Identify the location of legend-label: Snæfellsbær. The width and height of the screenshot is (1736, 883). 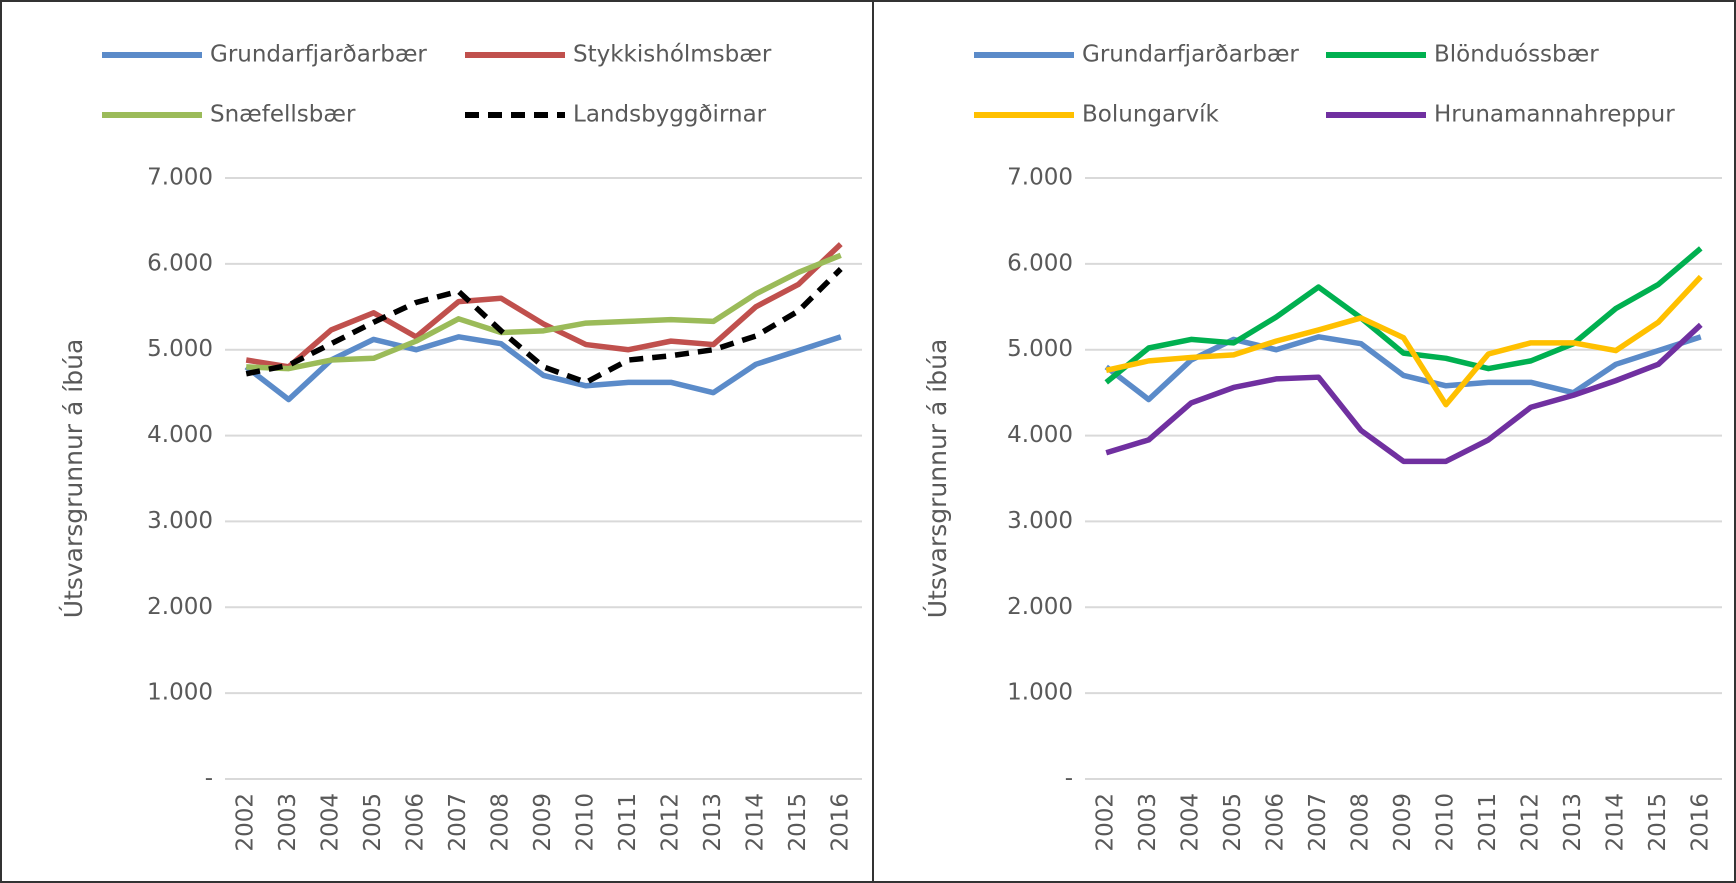
(283, 115).